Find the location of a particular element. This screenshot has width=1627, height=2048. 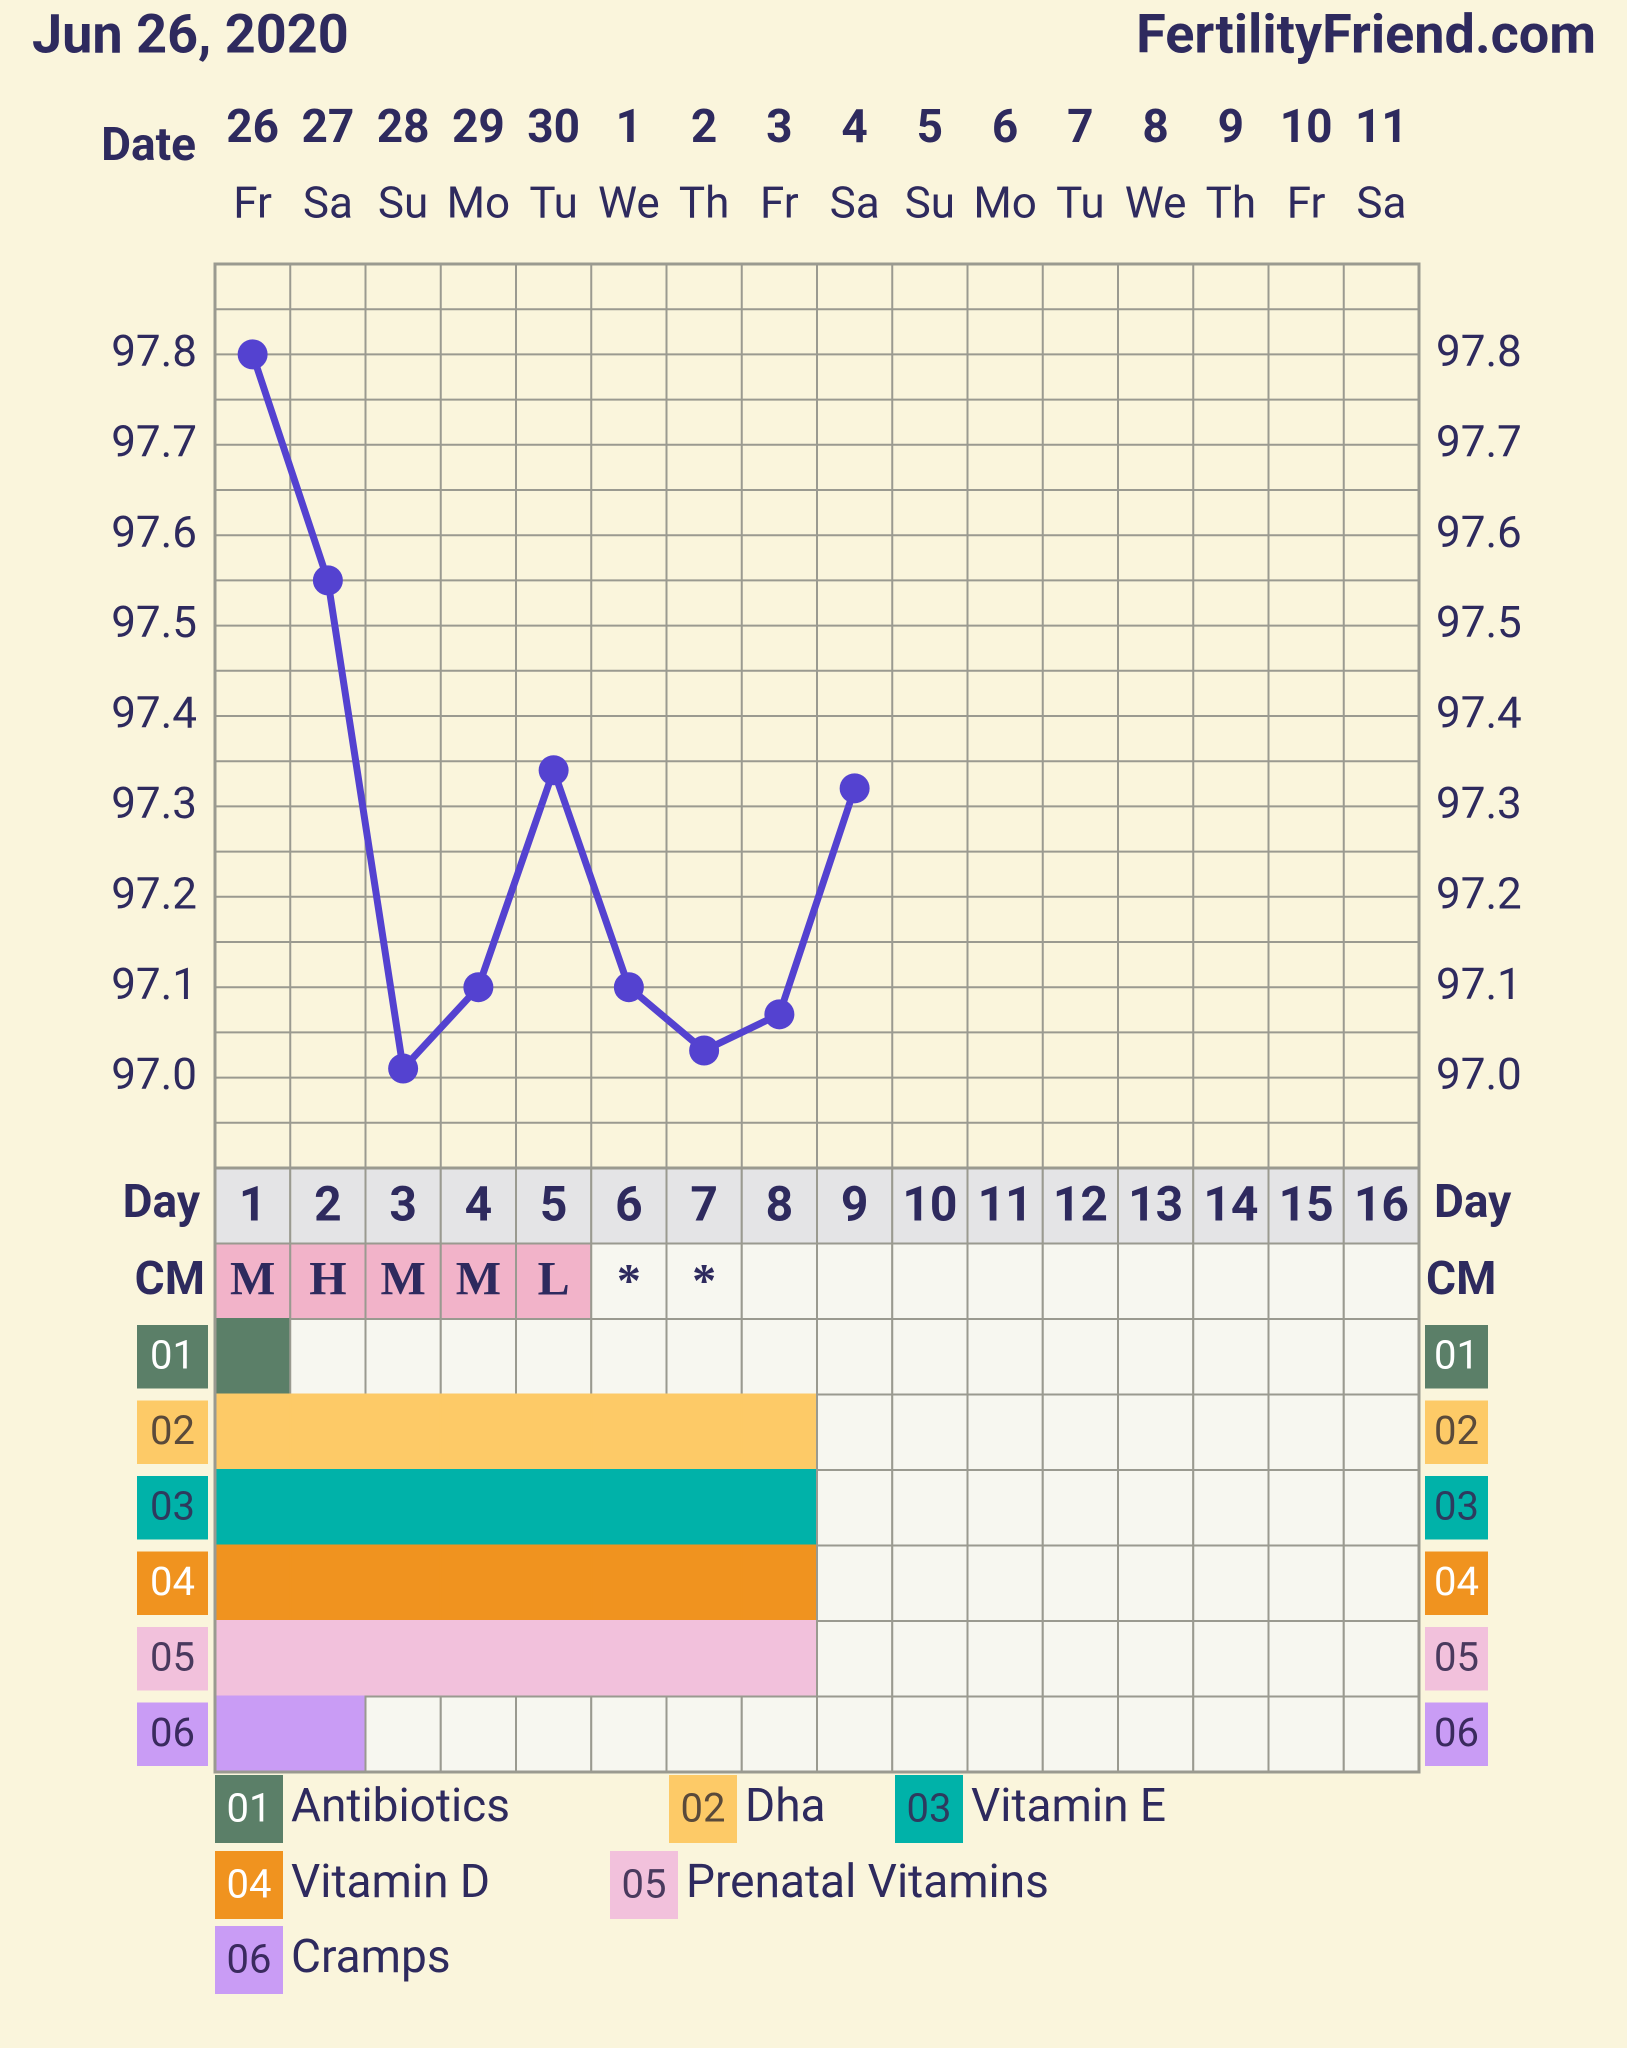

date: 7 is located at coordinates (1080, 127).